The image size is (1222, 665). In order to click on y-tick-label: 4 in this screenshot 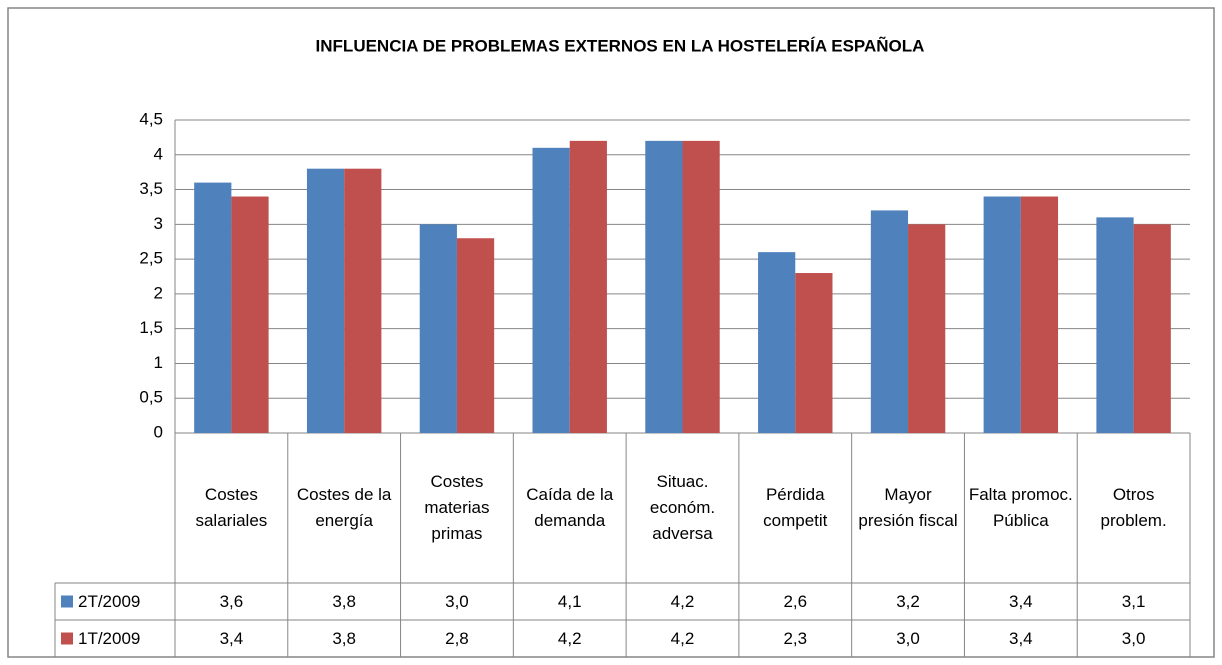, I will do `click(158, 153)`.